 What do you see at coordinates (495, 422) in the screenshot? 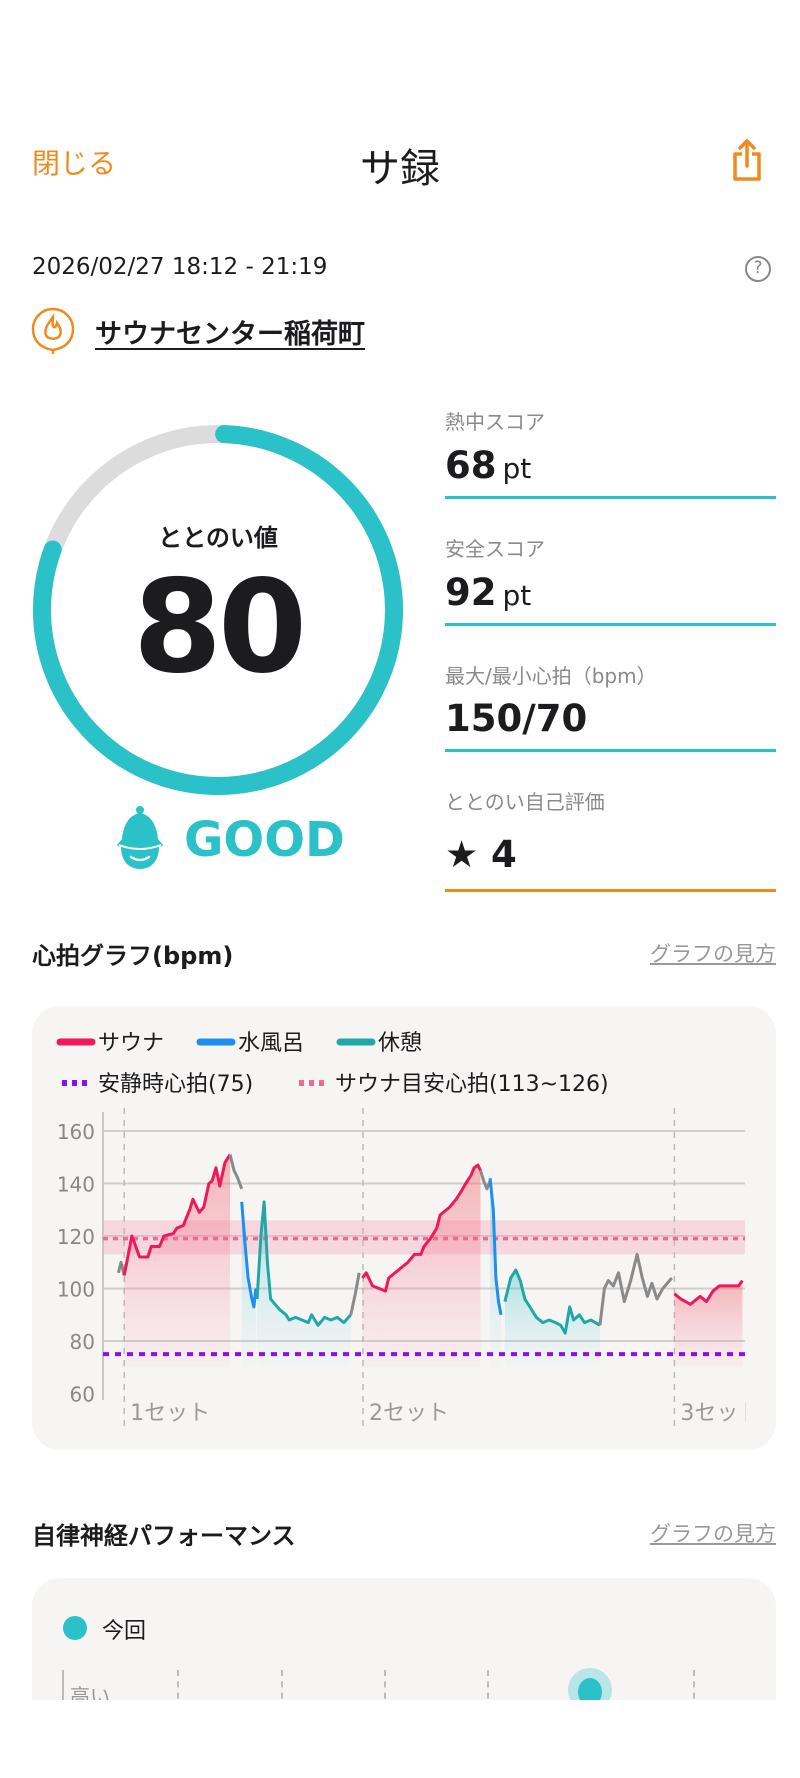
I see `heat-score-label: 熱中スコア` at bounding box center [495, 422].